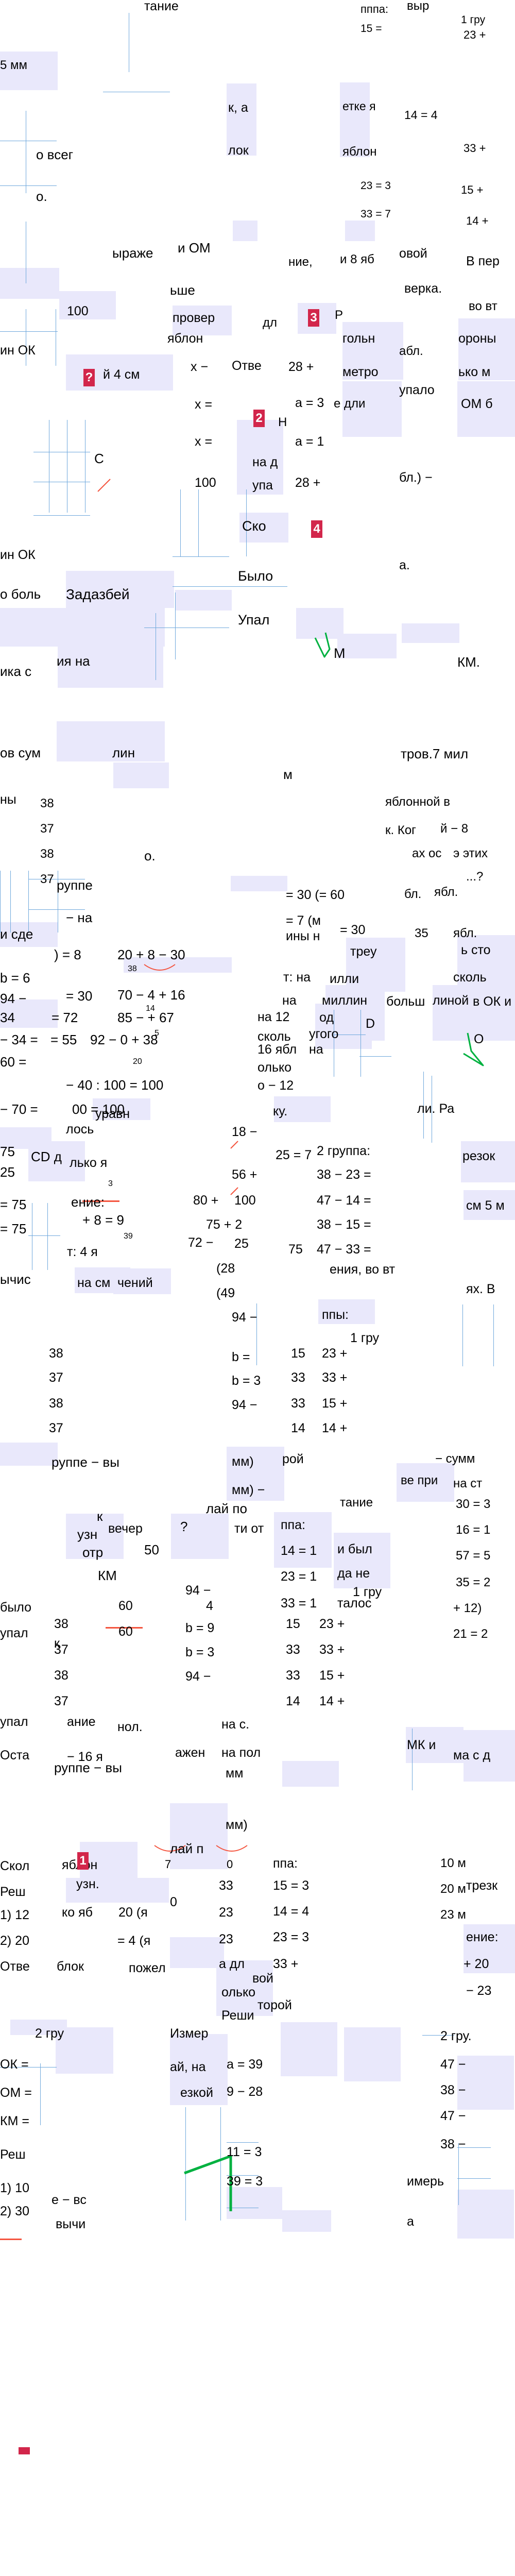 The width and height of the screenshot is (515, 2576). Describe the element at coordinates (89, 1163) in the screenshot. I see `text-fragment: лько я` at that location.